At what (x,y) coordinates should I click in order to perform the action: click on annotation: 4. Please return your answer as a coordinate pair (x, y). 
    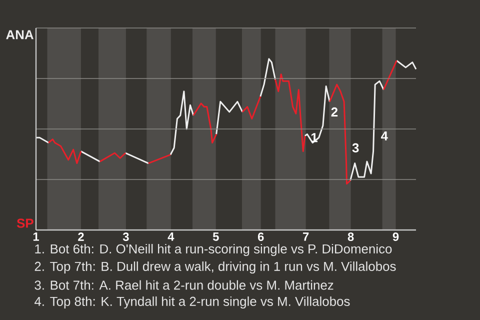
    Looking at the image, I should click on (384, 135).